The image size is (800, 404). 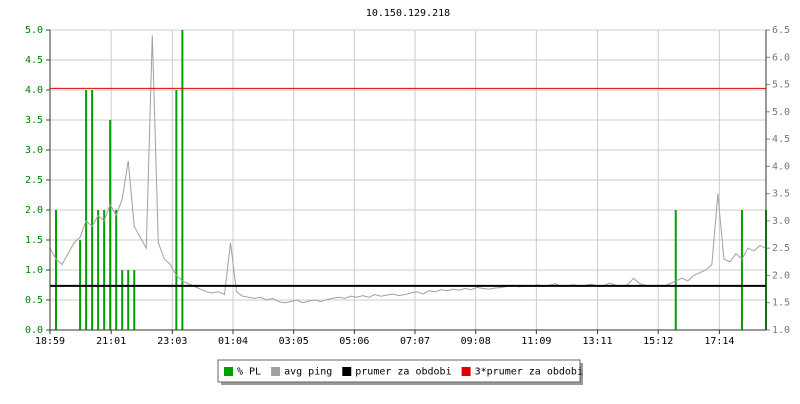 I want to click on x-tick-label: 21:01, so click(x=111, y=341).